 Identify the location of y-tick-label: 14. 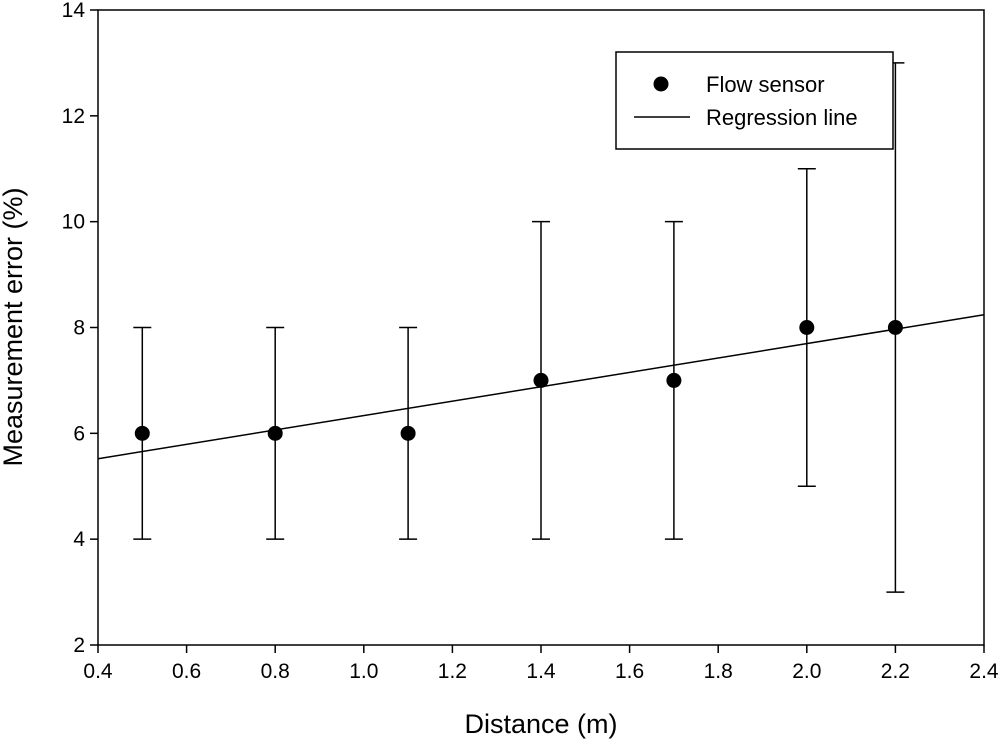
(74, 11).